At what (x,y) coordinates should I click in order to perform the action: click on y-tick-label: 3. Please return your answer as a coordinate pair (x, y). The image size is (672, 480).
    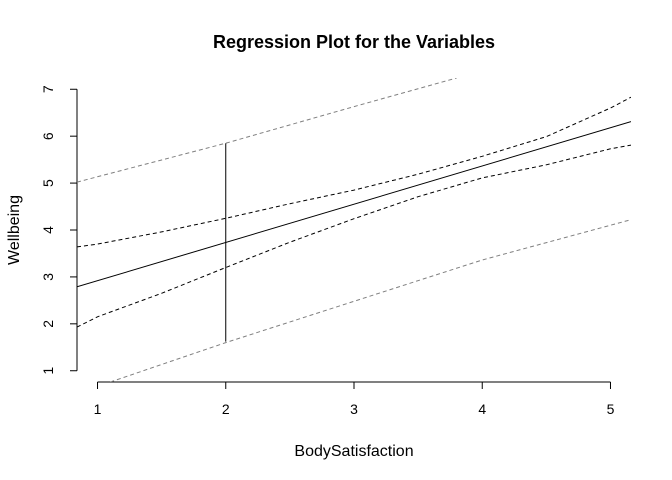
    Looking at the image, I should click on (48, 277).